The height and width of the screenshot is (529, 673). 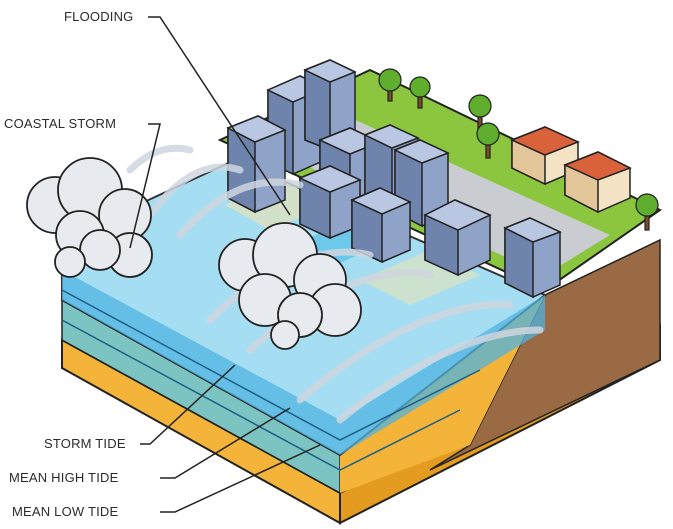 I want to click on flooding-label: FLOODING, so click(x=99, y=16).